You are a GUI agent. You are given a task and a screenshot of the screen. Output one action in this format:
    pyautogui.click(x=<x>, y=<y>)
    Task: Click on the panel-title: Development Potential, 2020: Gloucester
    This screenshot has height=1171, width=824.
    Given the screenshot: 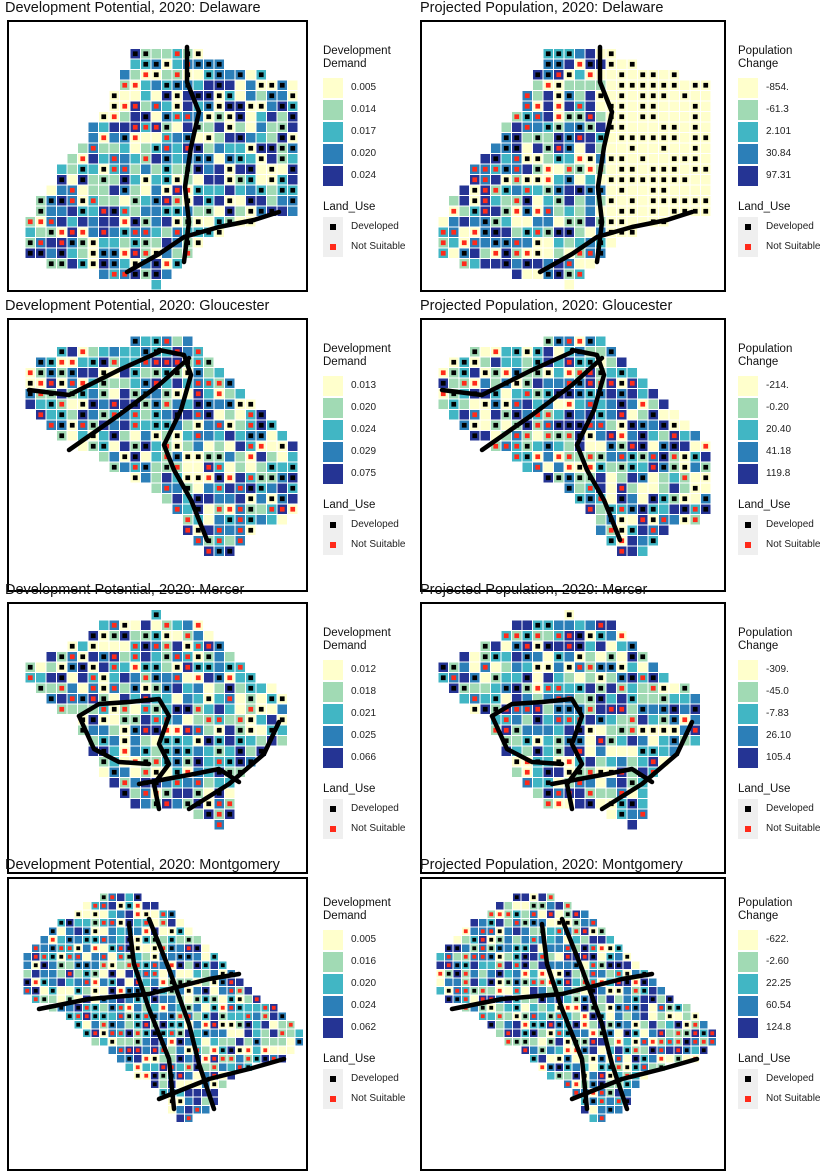 What is the action you would take?
    pyautogui.click(x=137, y=306)
    